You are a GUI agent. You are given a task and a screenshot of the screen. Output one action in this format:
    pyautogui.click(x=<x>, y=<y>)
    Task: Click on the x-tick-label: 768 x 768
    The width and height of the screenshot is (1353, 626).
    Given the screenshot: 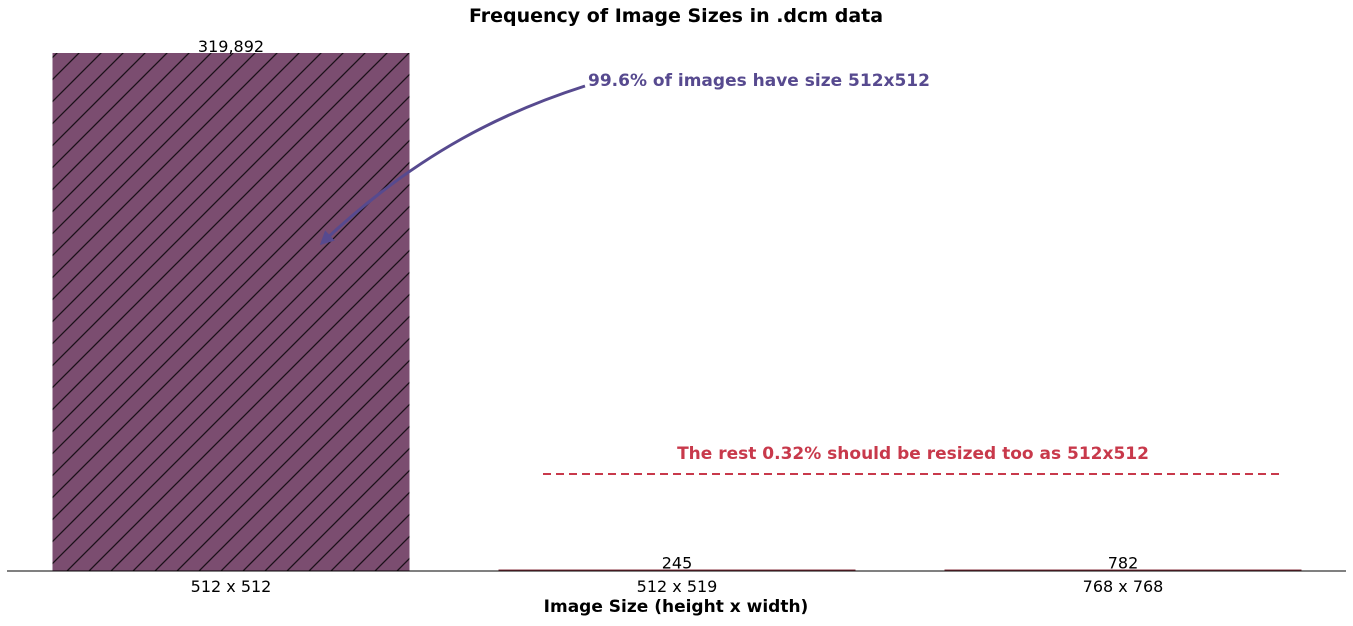 What is the action you would take?
    pyautogui.click(x=1123, y=586)
    